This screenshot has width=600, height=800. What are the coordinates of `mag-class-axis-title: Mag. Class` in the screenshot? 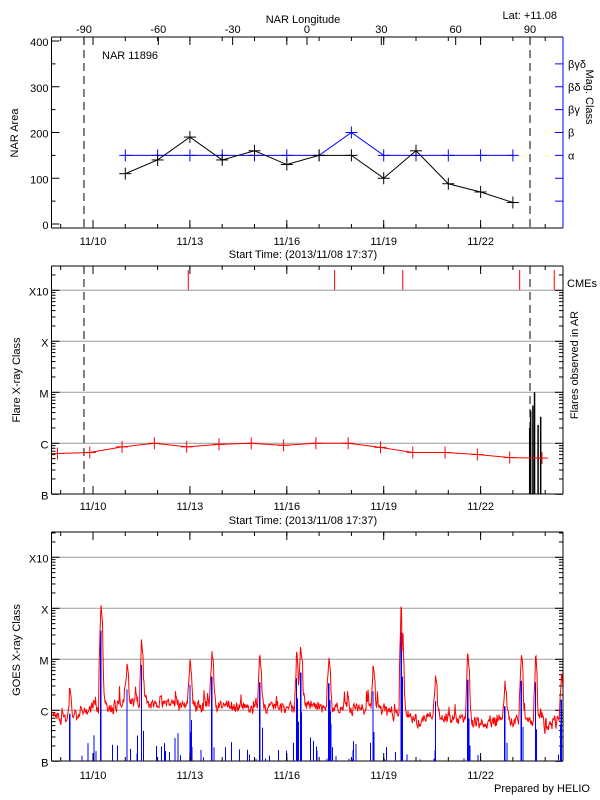 It's located at (589, 97).